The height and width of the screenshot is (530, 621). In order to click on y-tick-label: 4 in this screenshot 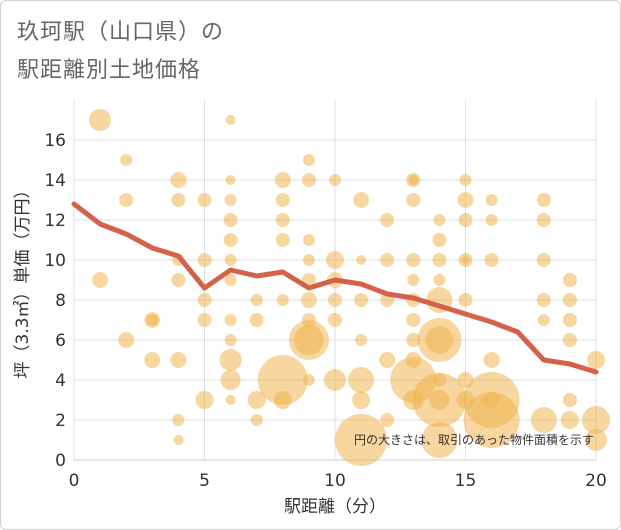, I will do `click(60, 381)`.